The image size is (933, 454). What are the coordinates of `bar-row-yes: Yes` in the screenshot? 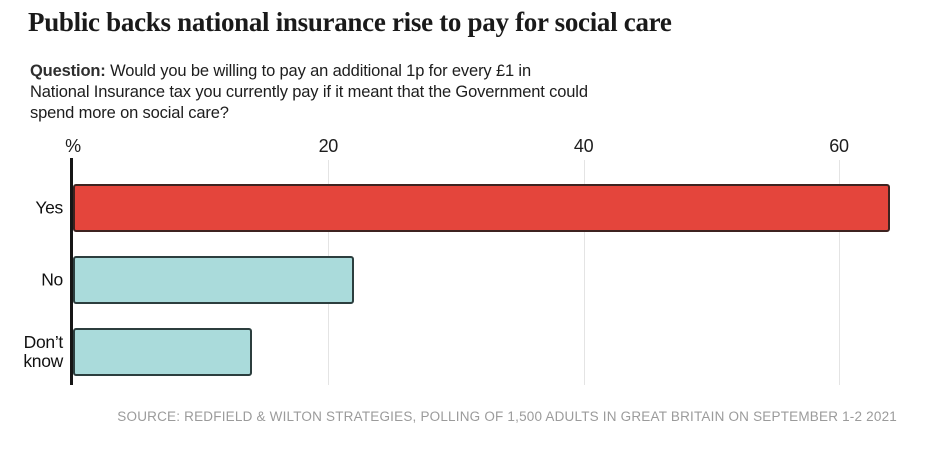 It's located at (474, 208).